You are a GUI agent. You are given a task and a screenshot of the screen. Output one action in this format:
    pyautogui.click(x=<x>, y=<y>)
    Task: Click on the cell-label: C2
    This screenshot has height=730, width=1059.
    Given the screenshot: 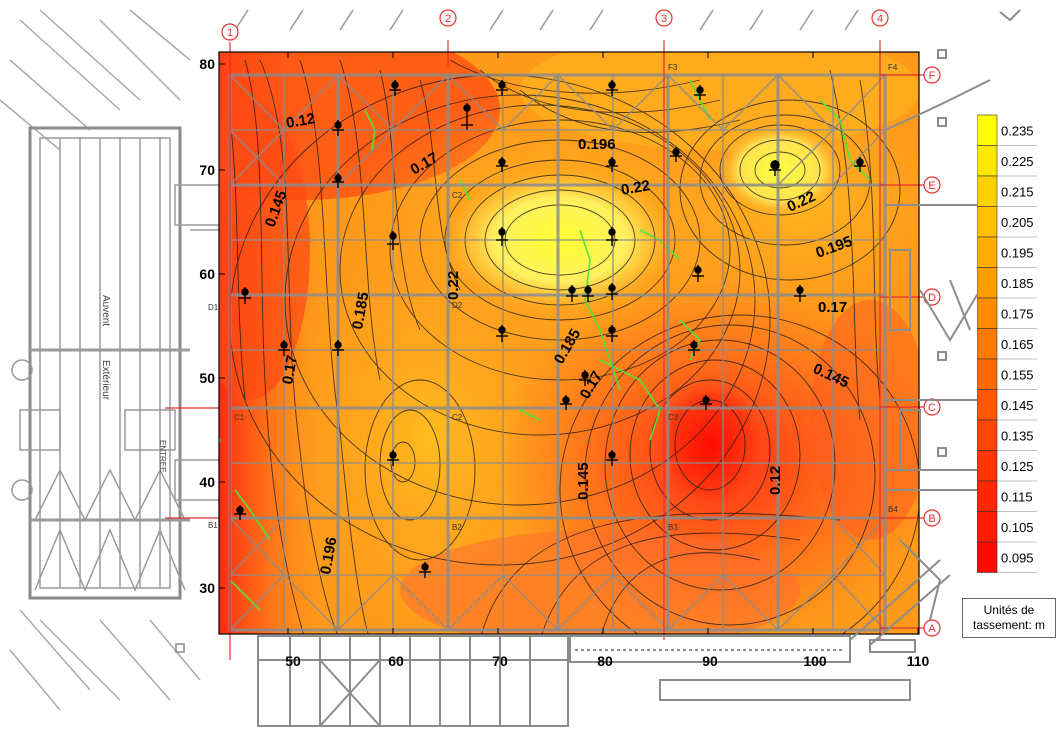 What is the action you would take?
    pyautogui.click(x=457, y=195)
    